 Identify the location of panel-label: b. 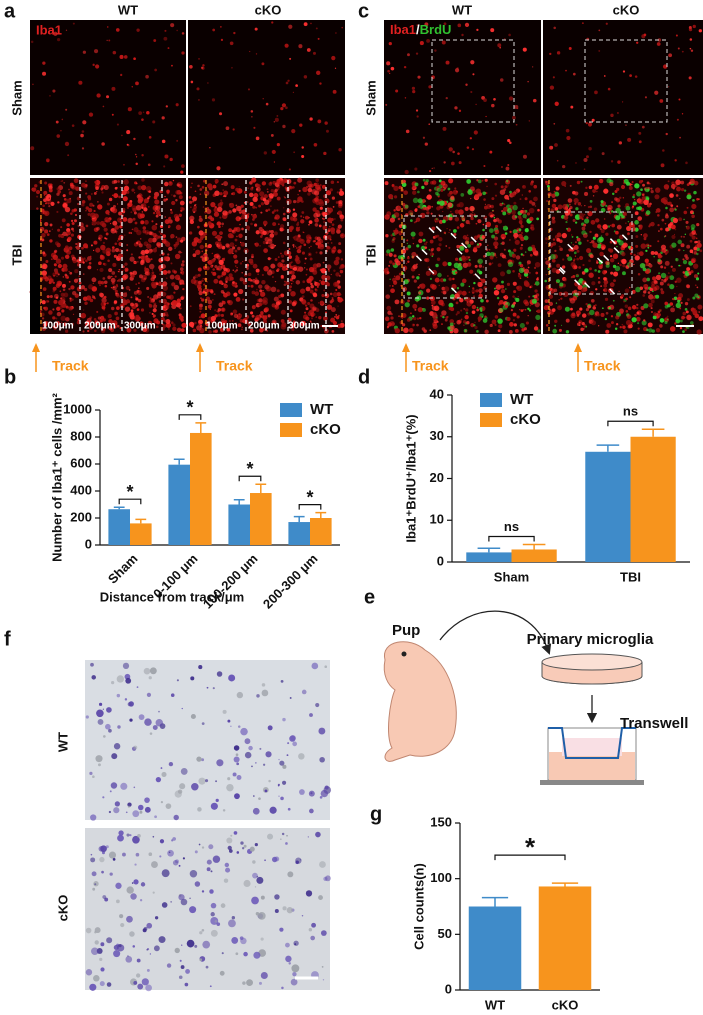
(10, 377).